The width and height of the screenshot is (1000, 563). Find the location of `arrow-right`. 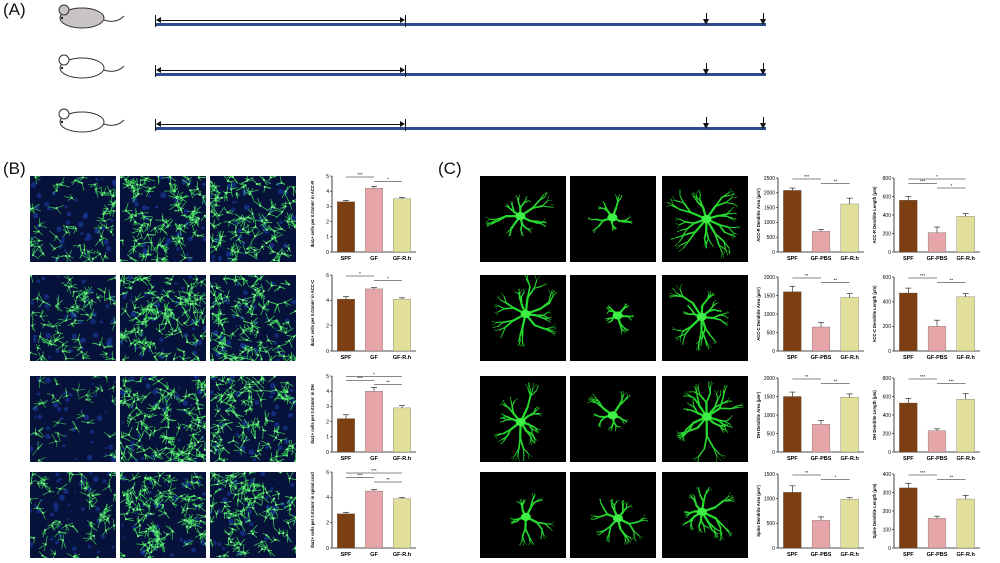

arrow-right is located at coordinates (402, 20).